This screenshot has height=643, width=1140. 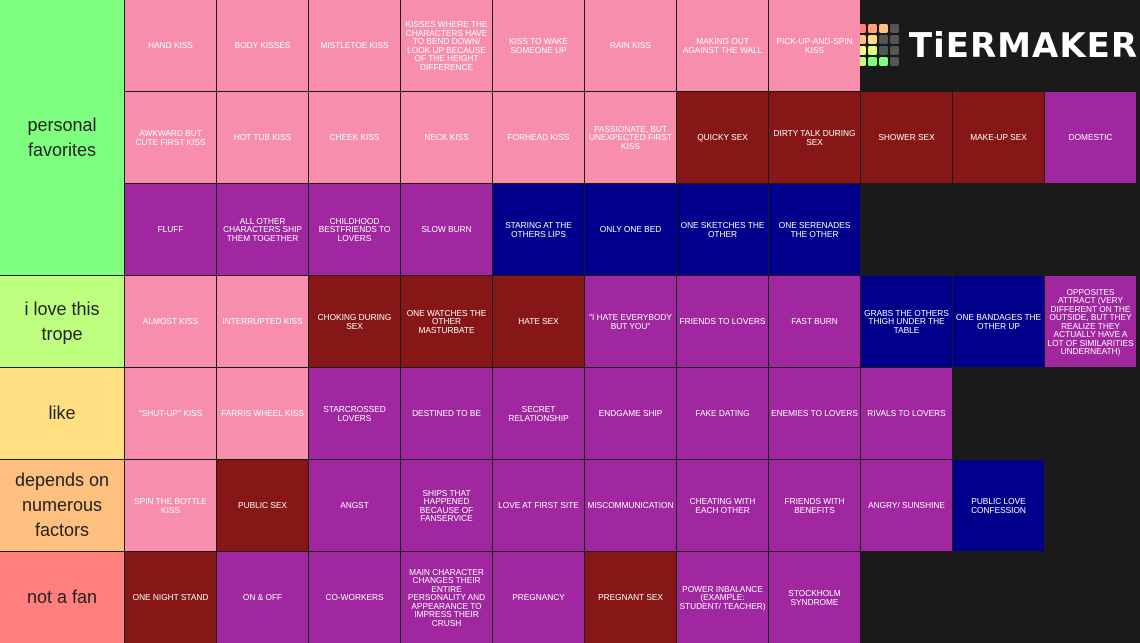 I want to click on tier-item: PASSIONATE, BUT UNEXPECTED FIRST KISS, so click(x=630, y=137).